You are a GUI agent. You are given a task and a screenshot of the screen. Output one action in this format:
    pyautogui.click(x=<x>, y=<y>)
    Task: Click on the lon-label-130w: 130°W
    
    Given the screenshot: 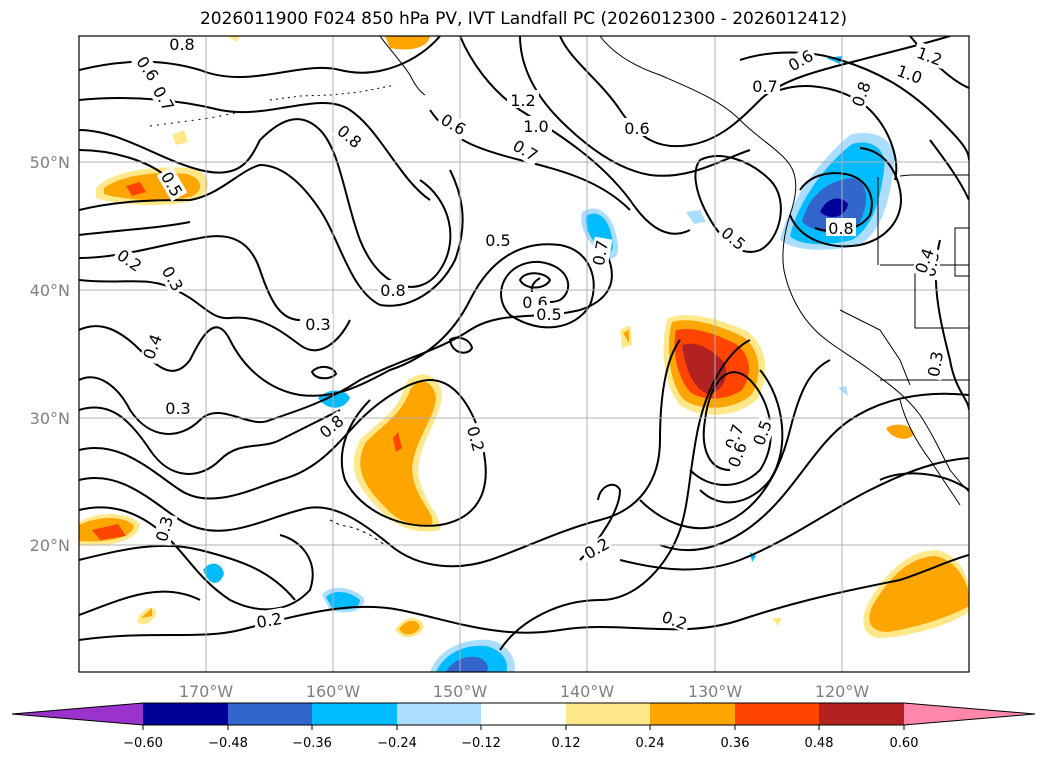 What is the action you would take?
    pyautogui.click(x=715, y=691)
    